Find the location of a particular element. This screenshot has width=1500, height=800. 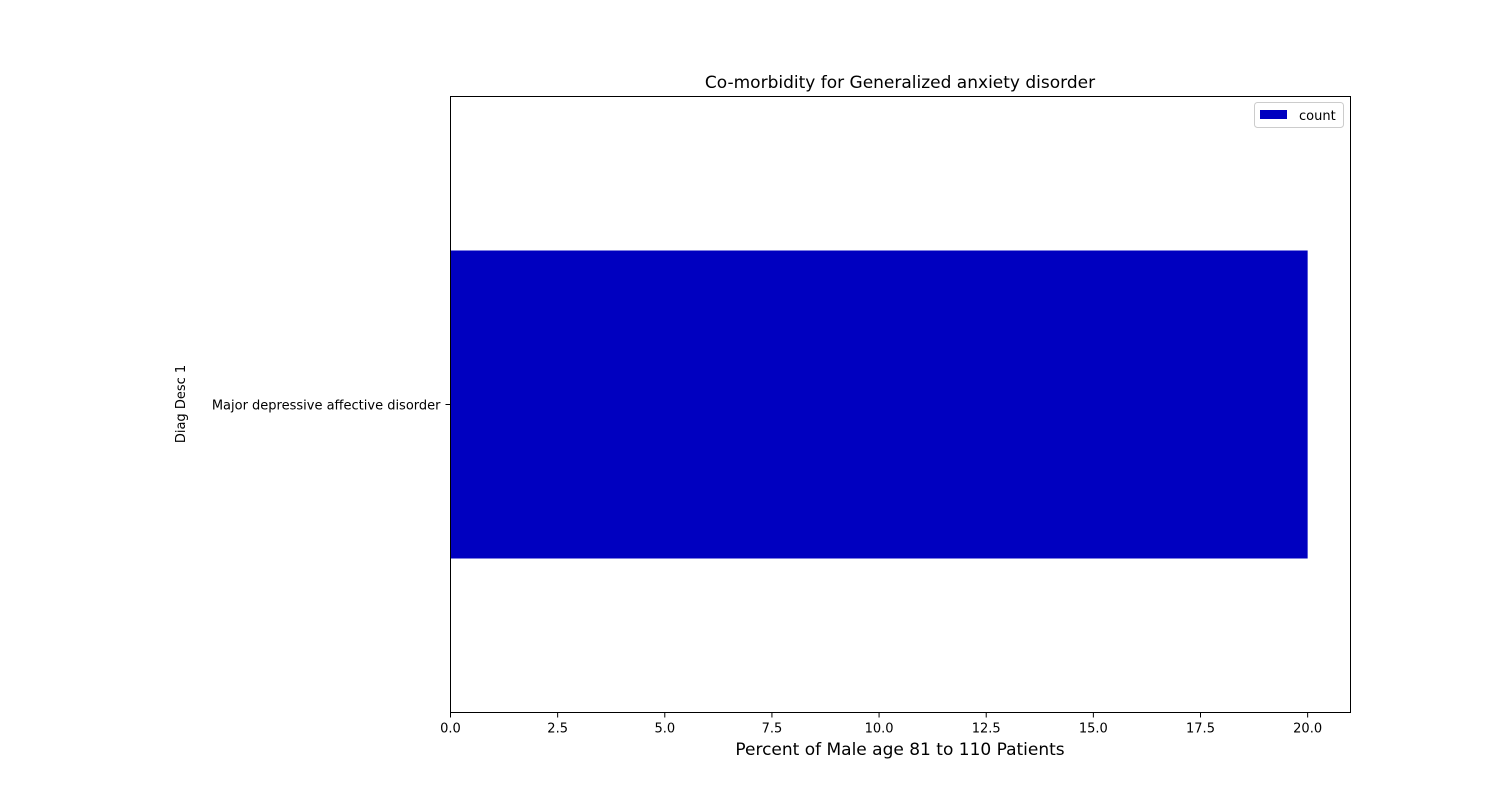

x-tick-label: 12.5 is located at coordinates (986, 729).